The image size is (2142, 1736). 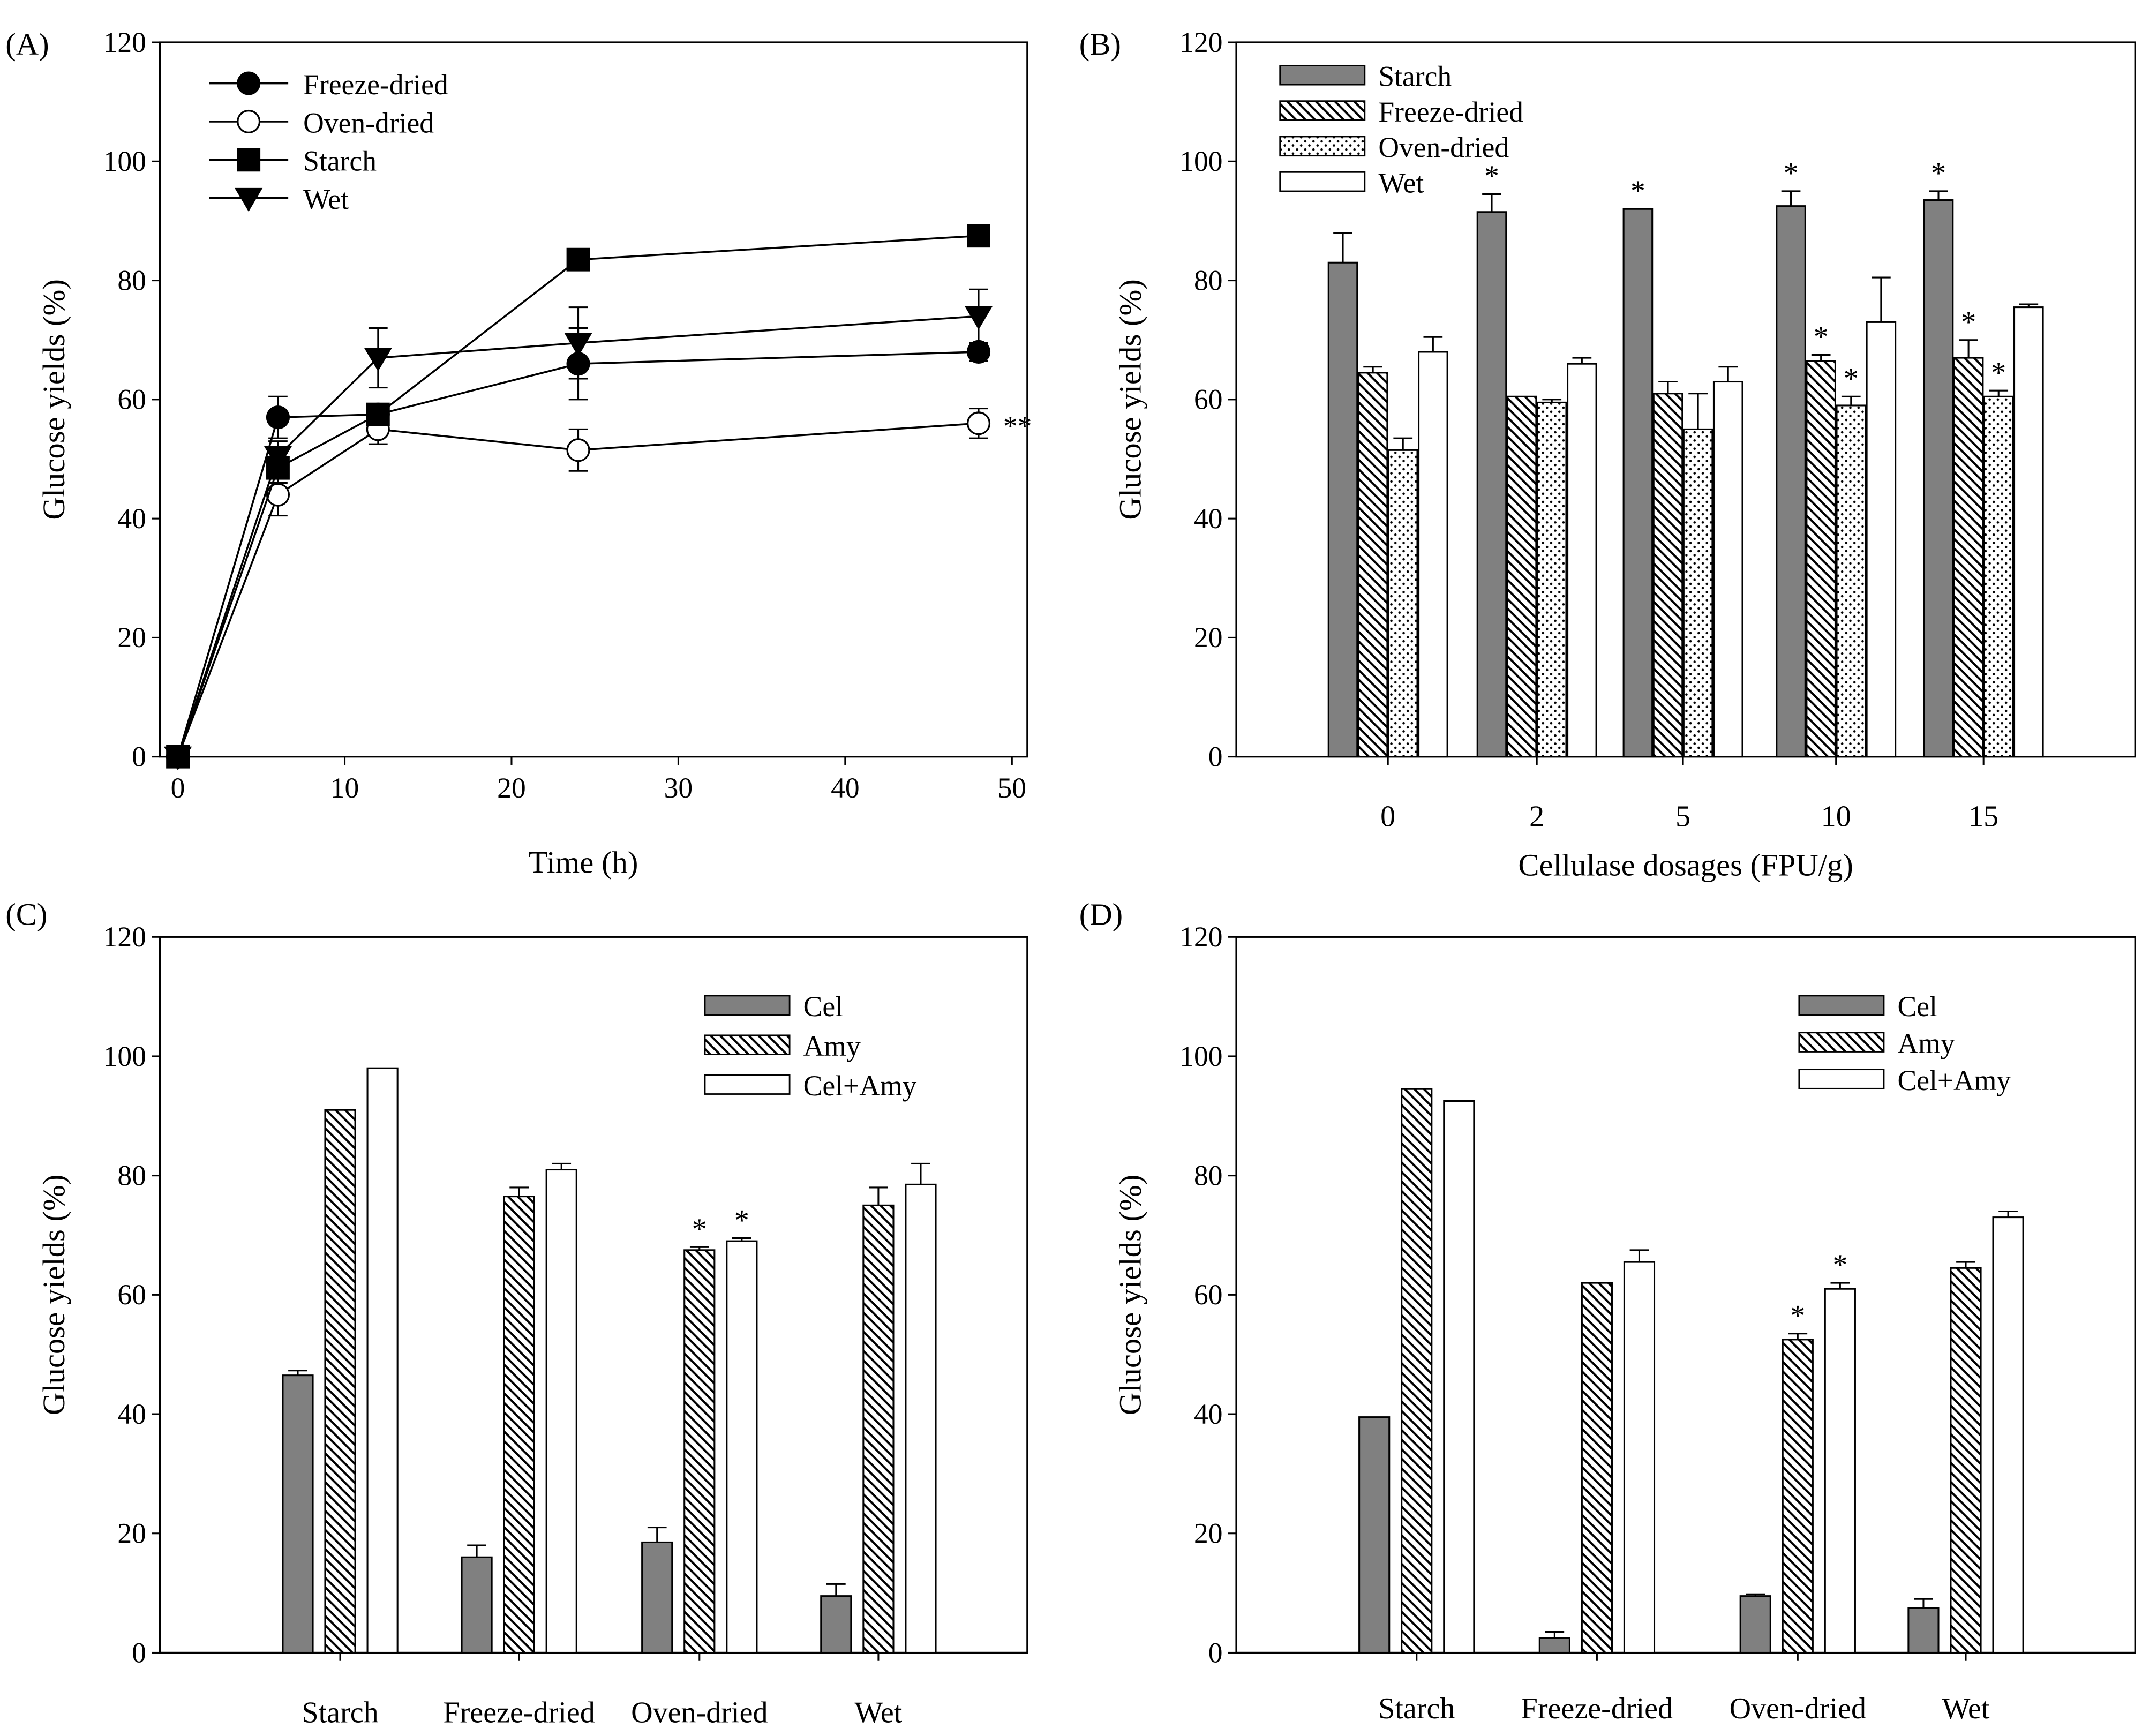 I want to click on category-label: 0, so click(x=1387, y=816).